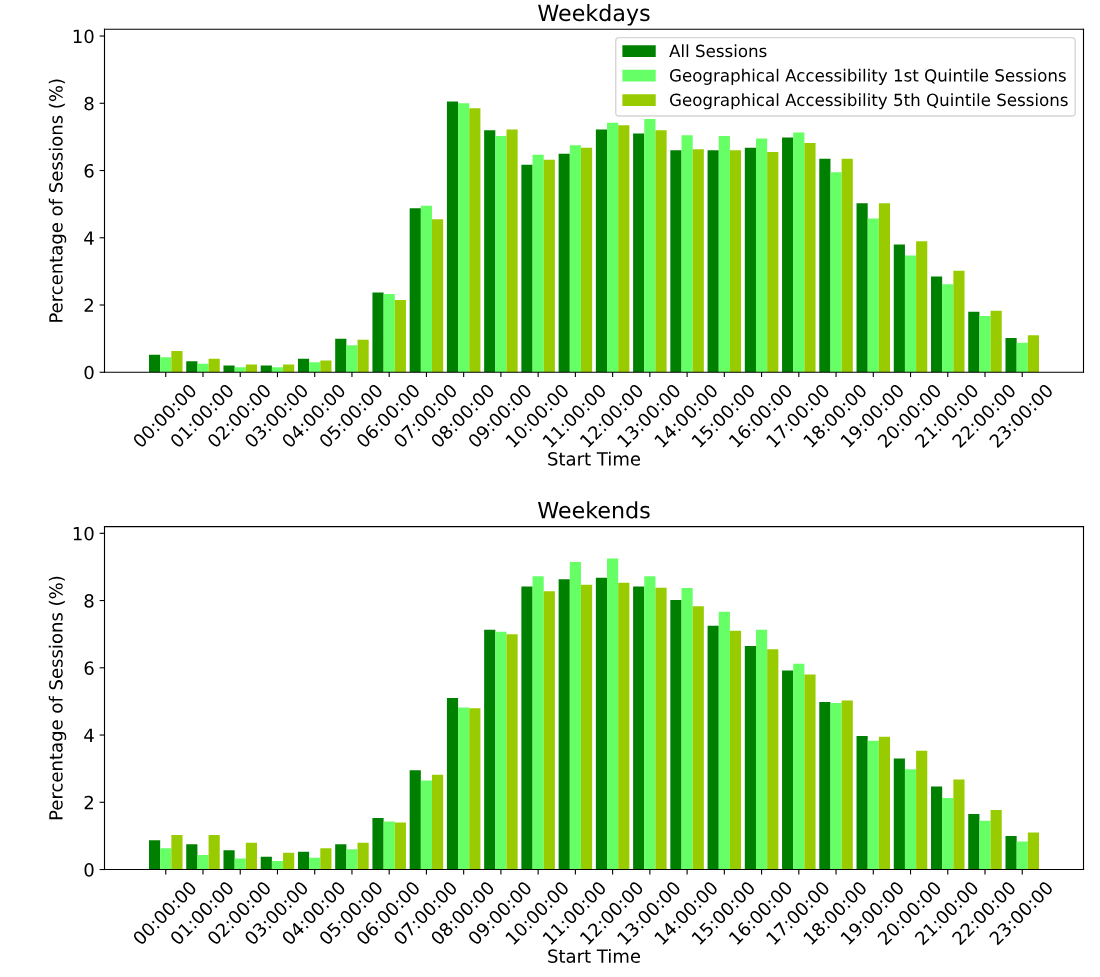  I want to click on chart-title: Weekends, so click(593, 510).